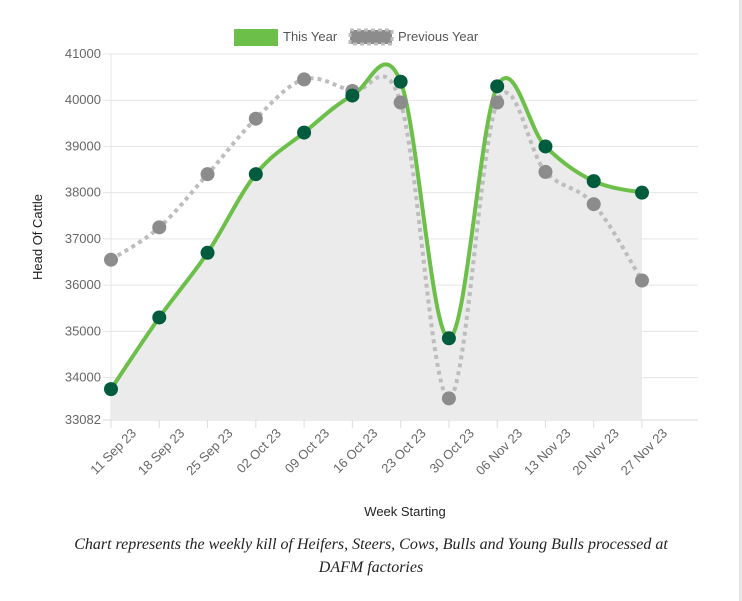 This screenshot has width=742, height=601. Describe the element at coordinates (256, 37) in the screenshot. I see `legend-swatch-this-year` at that location.